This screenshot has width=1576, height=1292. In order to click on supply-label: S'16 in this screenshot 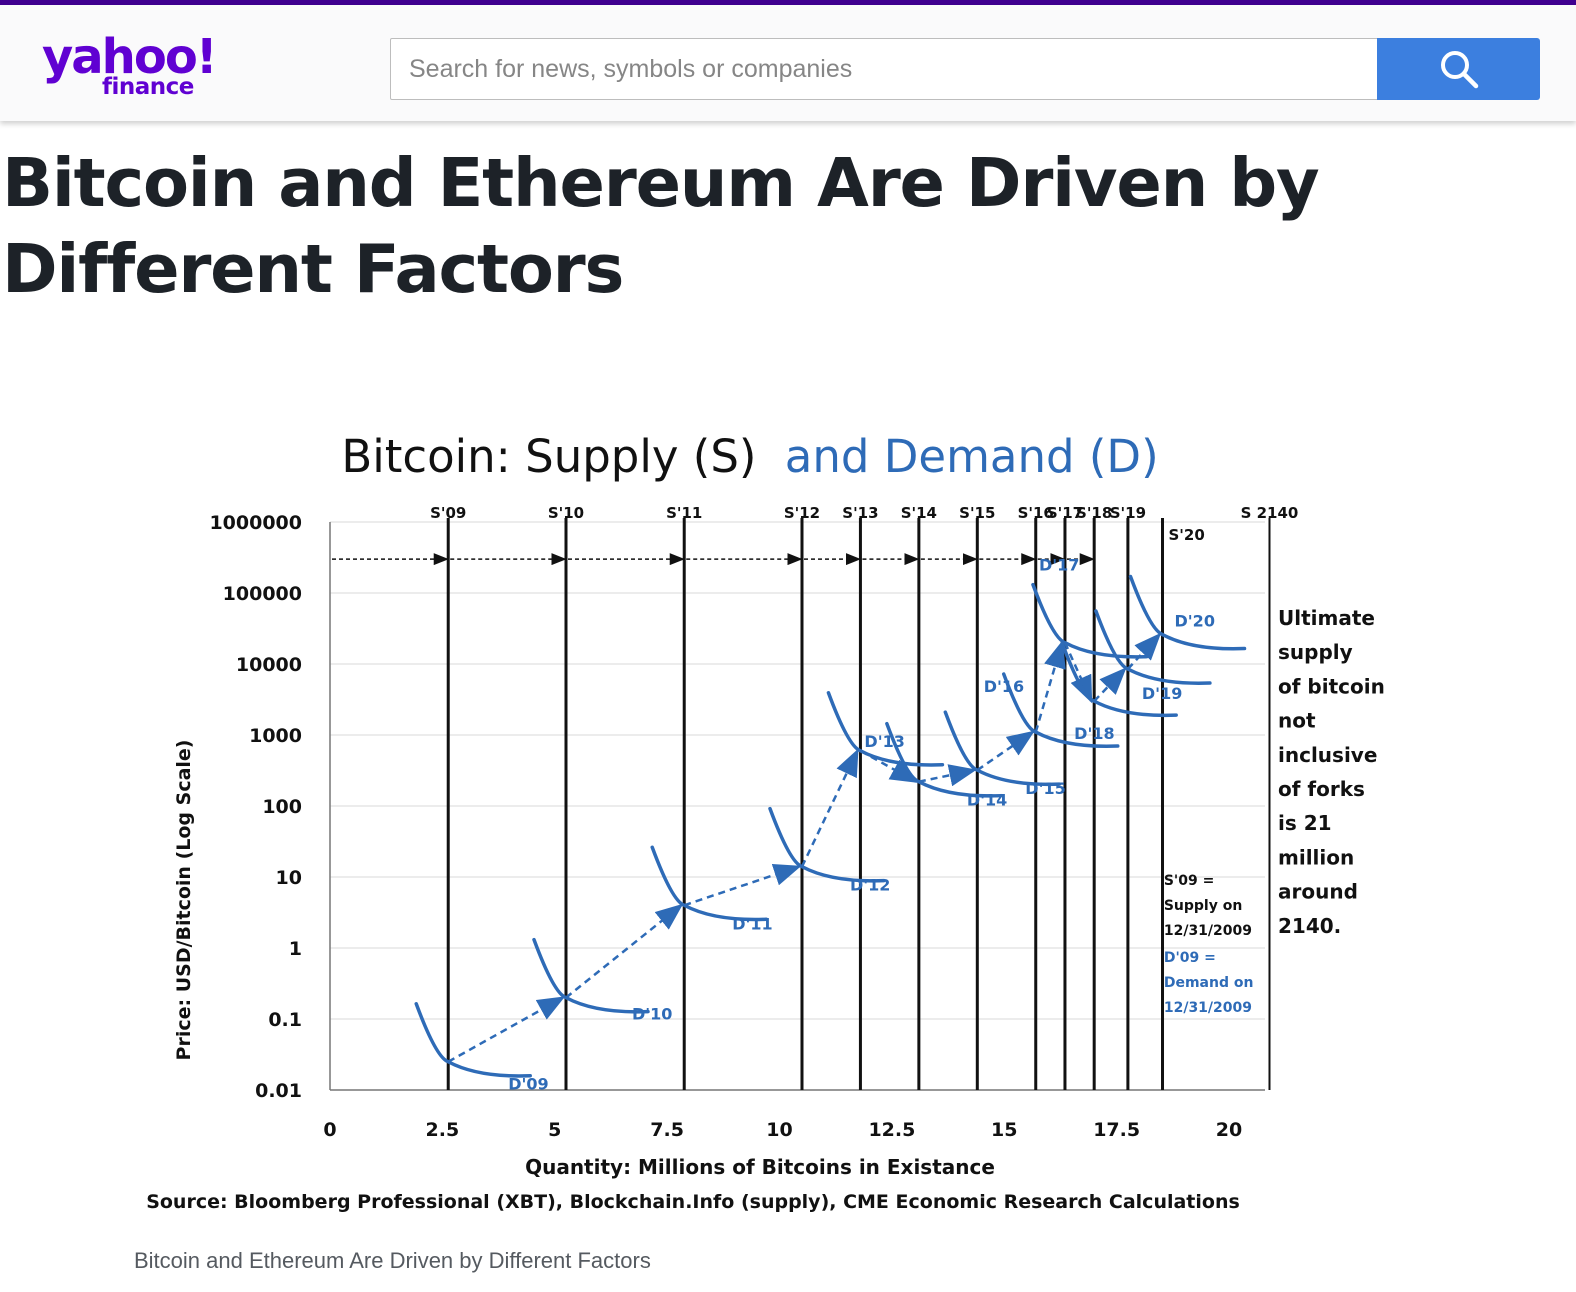, I will do `click(1036, 513)`.